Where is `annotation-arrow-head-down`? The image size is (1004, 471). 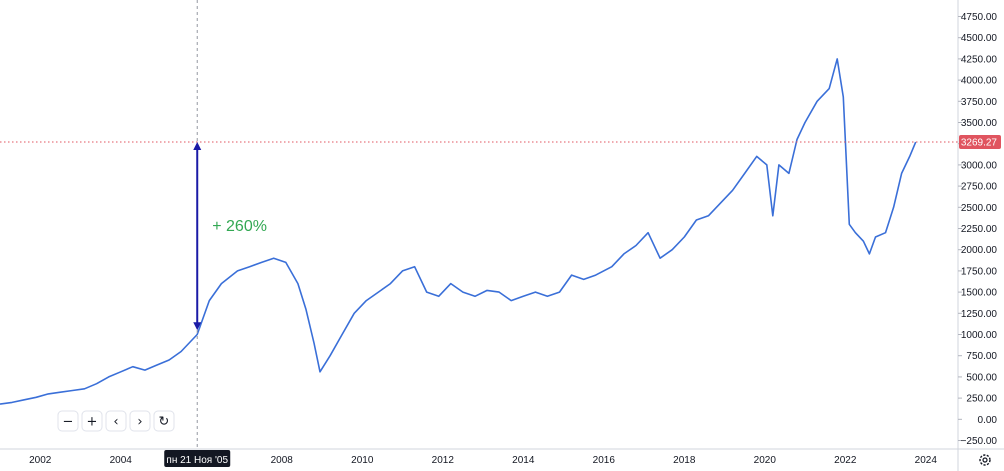 annotation-arrow-head-down is located at coordinates (197, 326).